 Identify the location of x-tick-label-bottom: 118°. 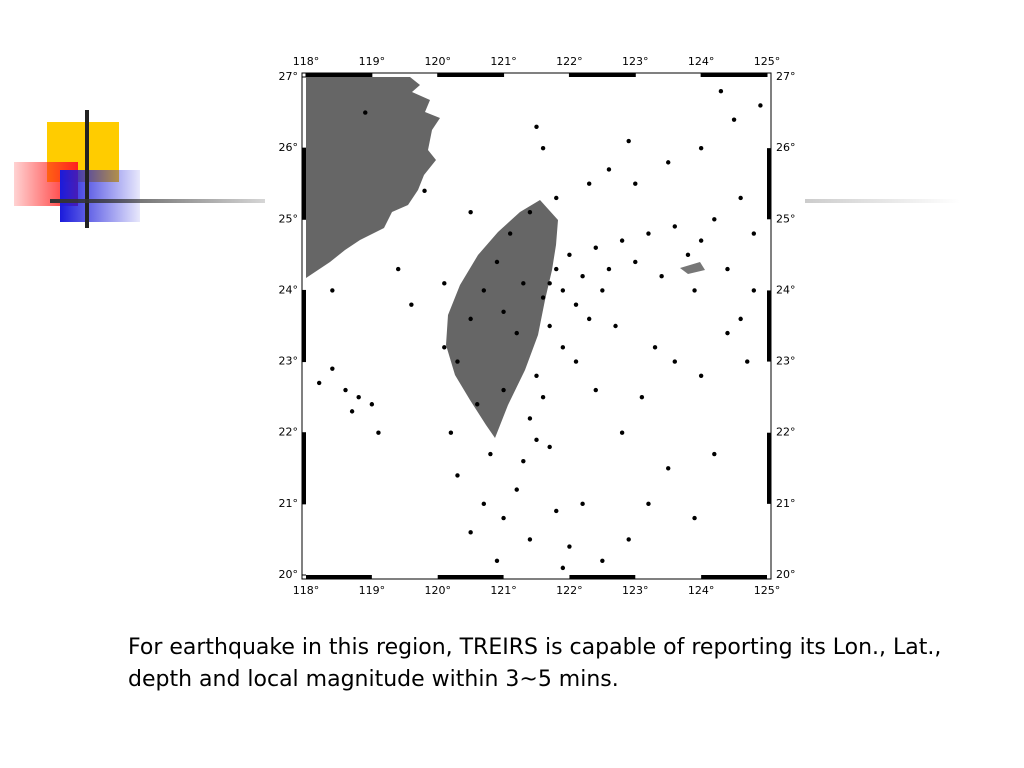
(306, 590).